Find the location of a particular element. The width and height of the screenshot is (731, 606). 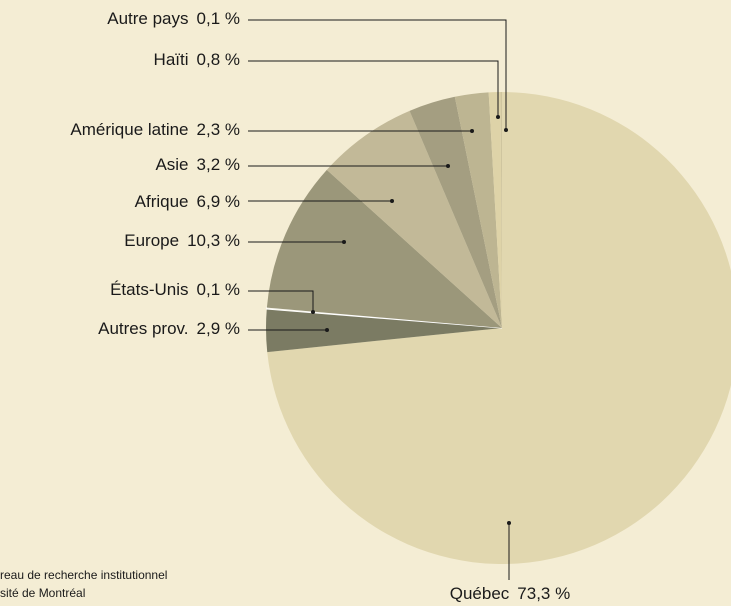

slice-name: États-Unis is located at coordinates (149, 289).